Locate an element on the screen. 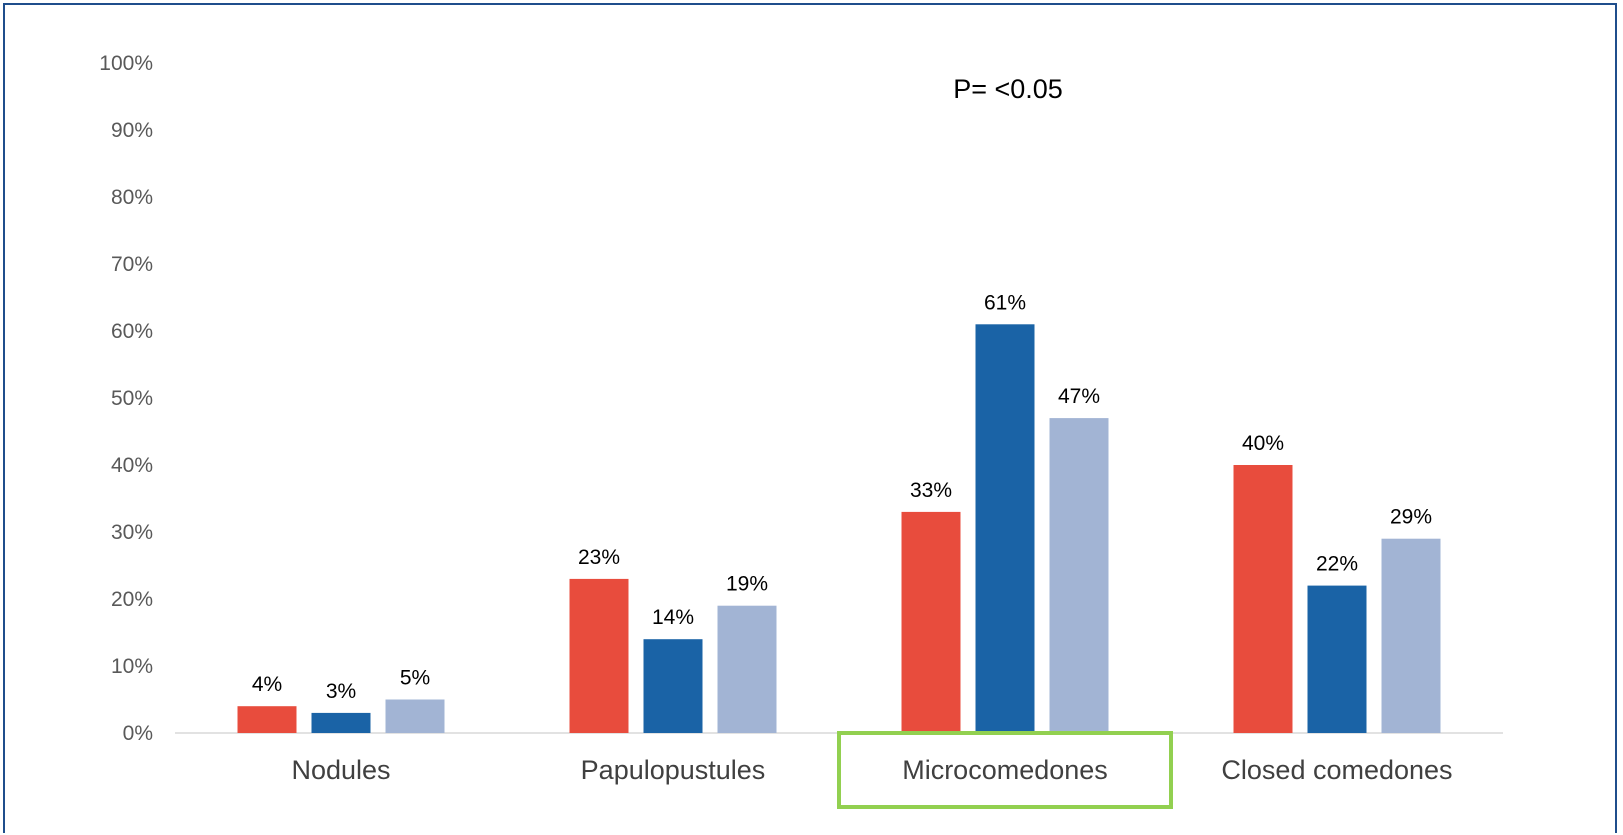 The image size is (1623, 835). y-tick-label: 20% is located at coordinates (132, 599).